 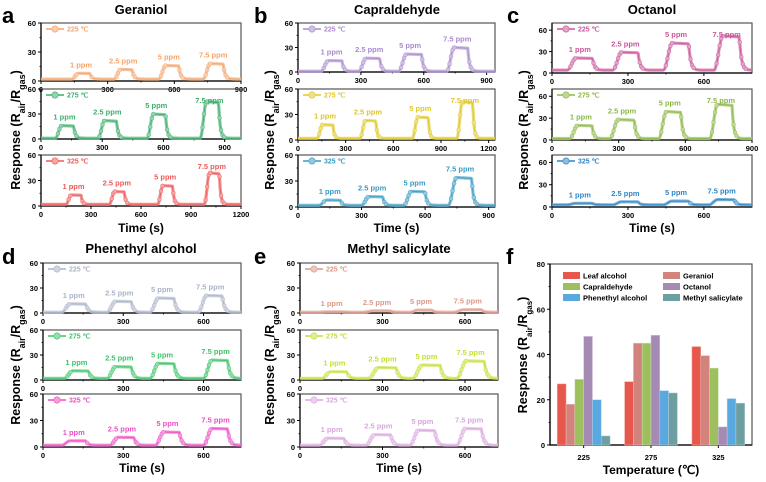 I want to click on bar-capraldehyde, so click(x=579, y=412).